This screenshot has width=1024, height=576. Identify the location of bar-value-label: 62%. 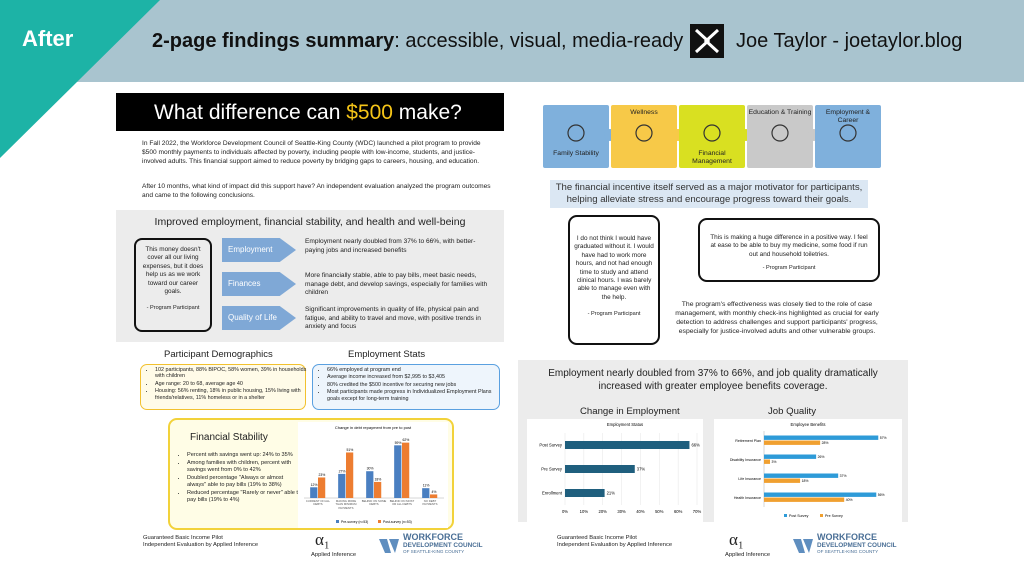
(406, 440).